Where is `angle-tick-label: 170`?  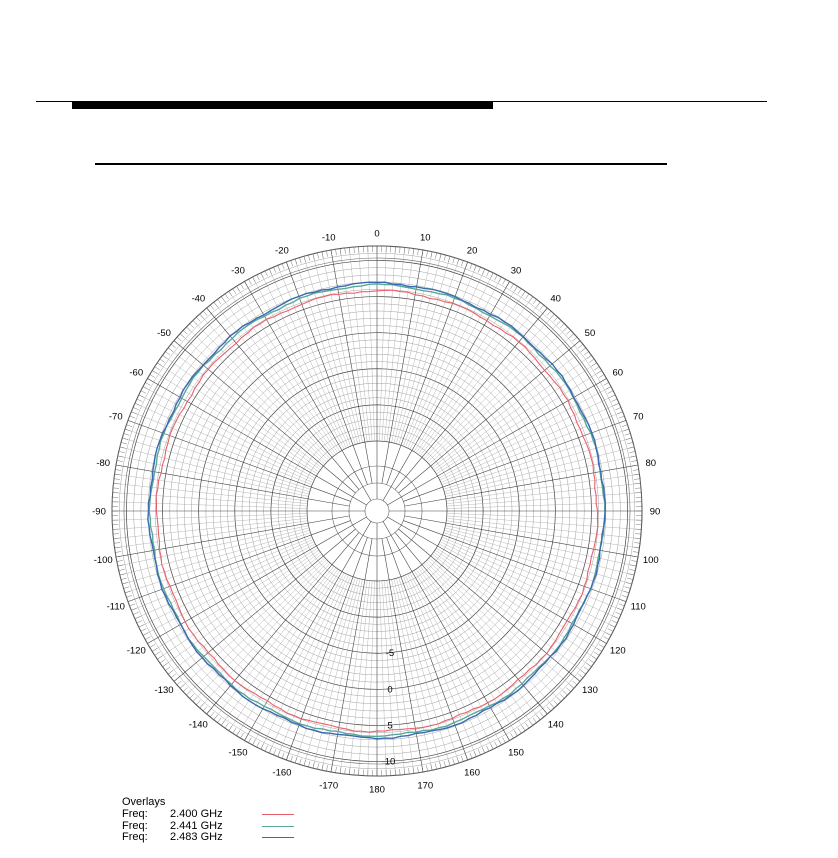 angle-tick-label: 170 is located at coordinates (425, 785).